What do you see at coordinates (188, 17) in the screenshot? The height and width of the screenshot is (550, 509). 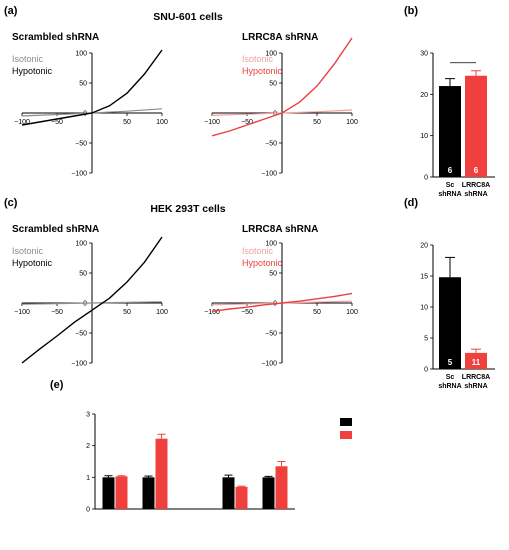 I see `title-snu601: SNU-601 cells` at bounding box center [188, 17].